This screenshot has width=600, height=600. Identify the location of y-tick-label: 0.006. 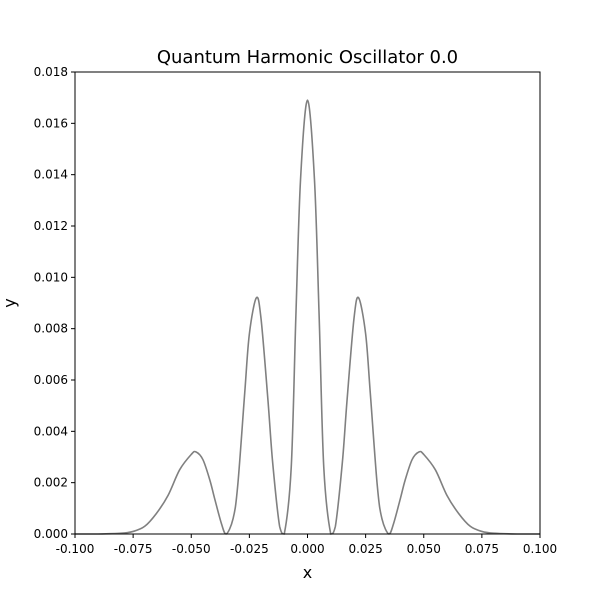
(51, 380).